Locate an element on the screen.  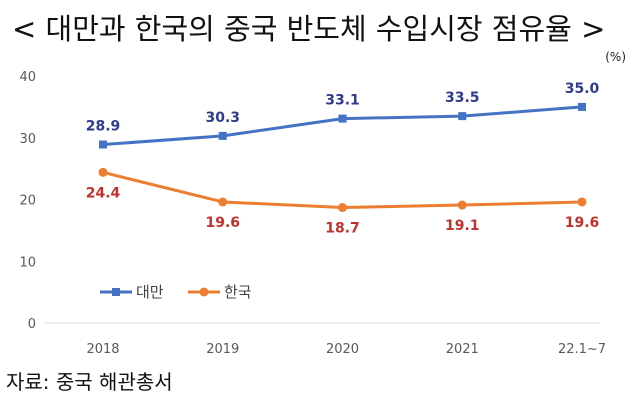
x-tick-label: 2020 is located at coordinates (342, 349).